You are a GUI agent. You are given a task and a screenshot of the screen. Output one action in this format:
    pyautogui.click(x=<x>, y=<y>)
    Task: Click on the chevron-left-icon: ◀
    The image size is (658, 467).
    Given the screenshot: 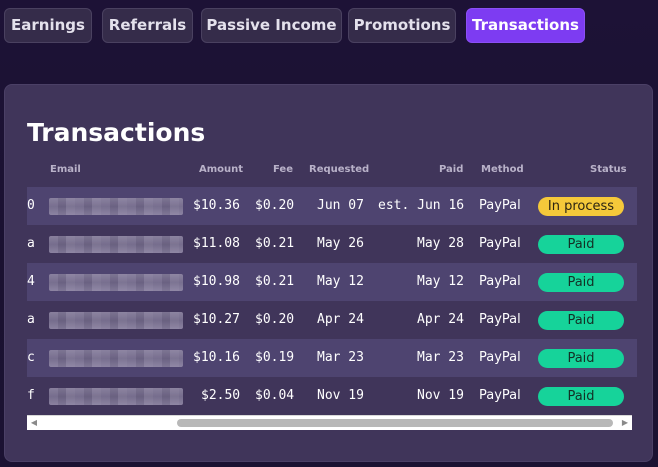 What is the action you would take?
    pyautogui.click(x=34, y=422)
    